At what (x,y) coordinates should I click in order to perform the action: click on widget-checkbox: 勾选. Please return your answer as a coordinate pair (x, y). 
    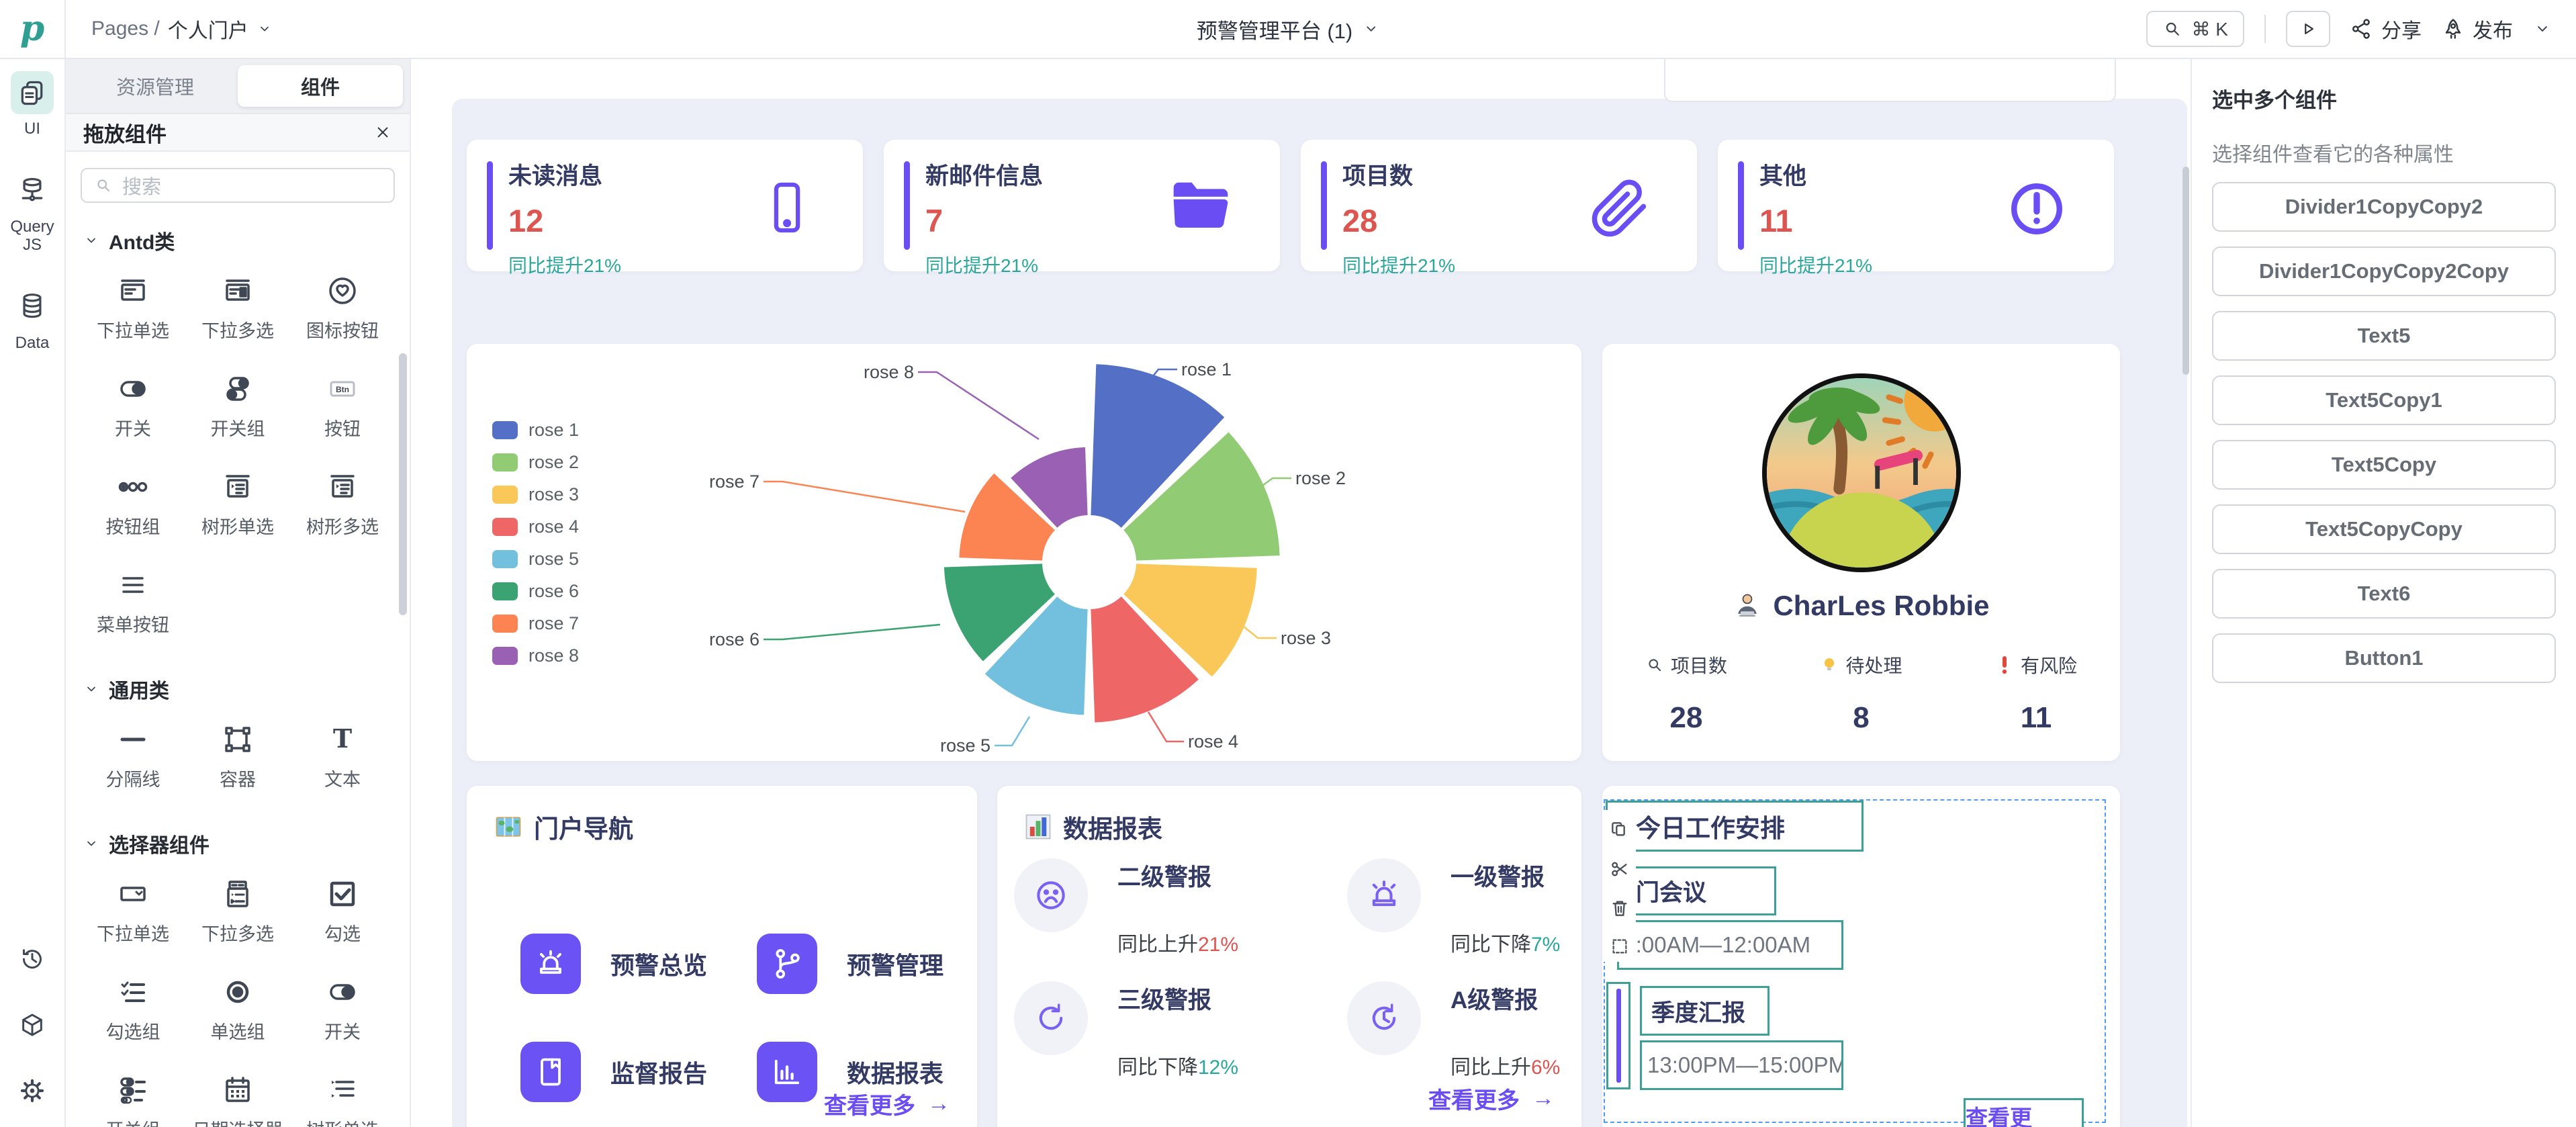
    Looking at the image, I should click on (342, 911).